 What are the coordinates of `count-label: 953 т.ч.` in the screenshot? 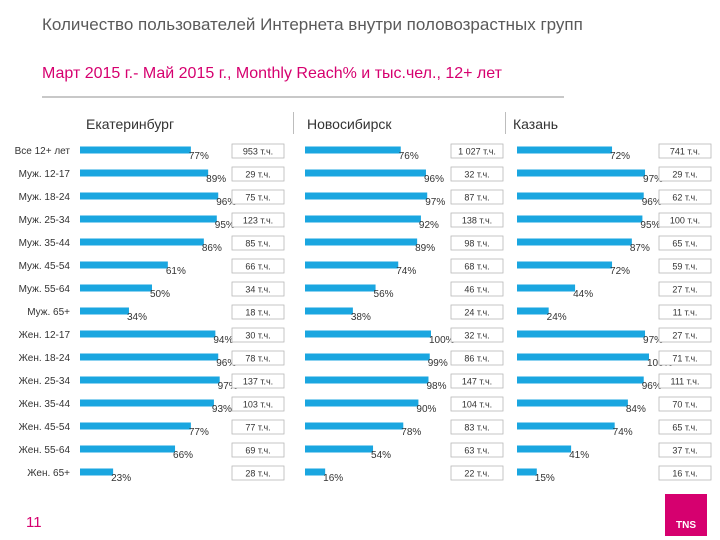 It's located at (258, 152).